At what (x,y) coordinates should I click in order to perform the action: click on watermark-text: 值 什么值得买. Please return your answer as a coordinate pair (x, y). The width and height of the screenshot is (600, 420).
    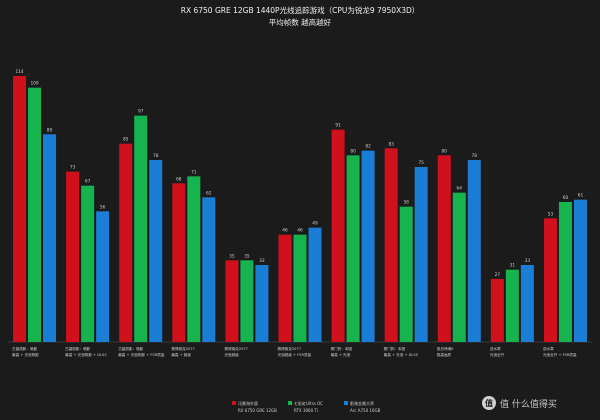
    Looking at the image, I should click on (528, 404).